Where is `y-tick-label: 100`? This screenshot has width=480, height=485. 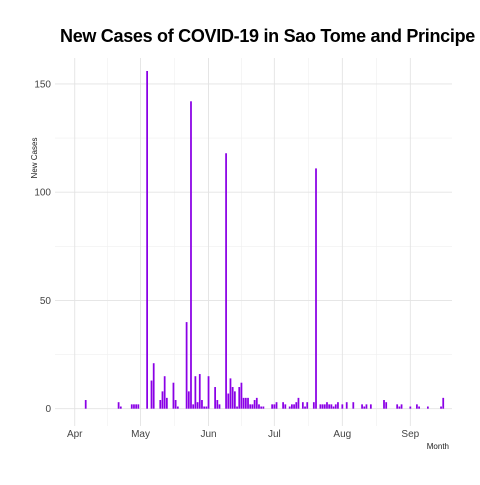
y-tick-label: 100 is located at coordinates (42, 193).